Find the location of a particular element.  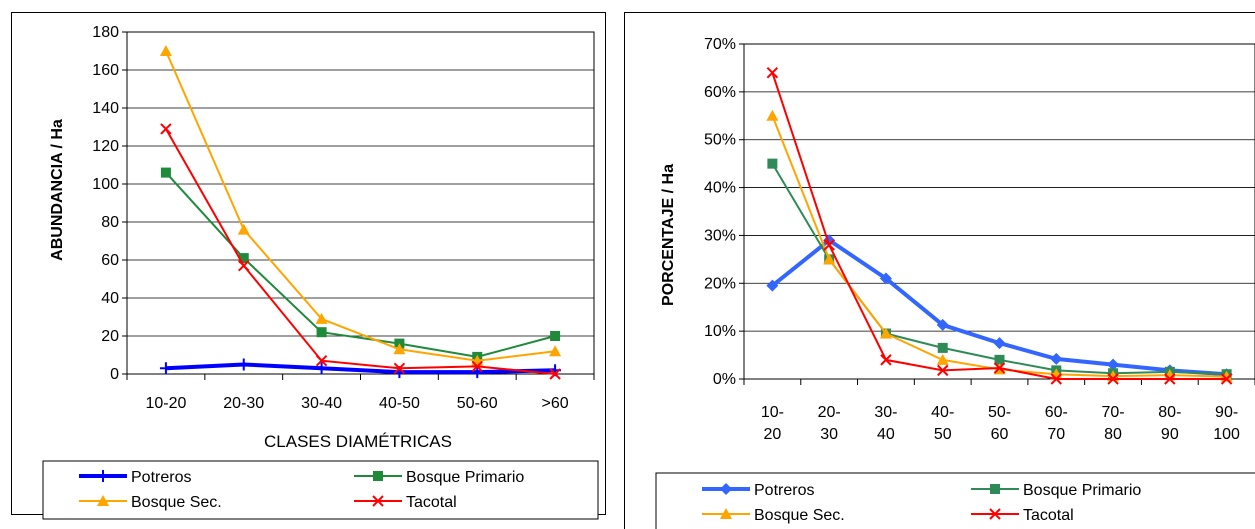

x-tick-label: 50 is located at coordinates (943, 434).